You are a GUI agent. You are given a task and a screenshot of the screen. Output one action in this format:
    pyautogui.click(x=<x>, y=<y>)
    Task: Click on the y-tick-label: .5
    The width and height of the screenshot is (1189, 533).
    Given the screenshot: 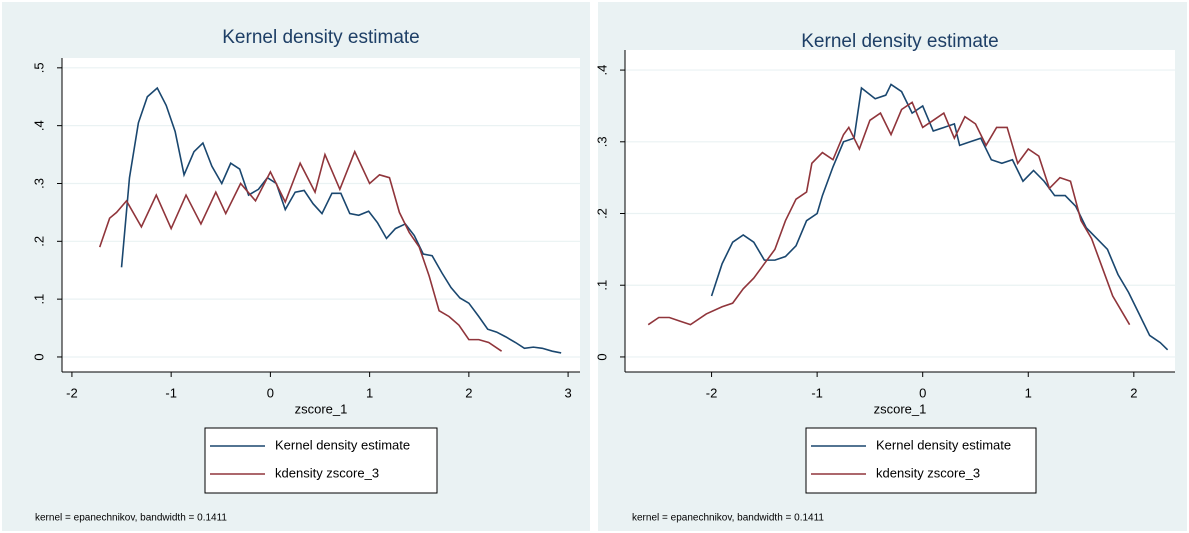 What is the action you would take?
    pyautogui.click(x=38, y=67)
    